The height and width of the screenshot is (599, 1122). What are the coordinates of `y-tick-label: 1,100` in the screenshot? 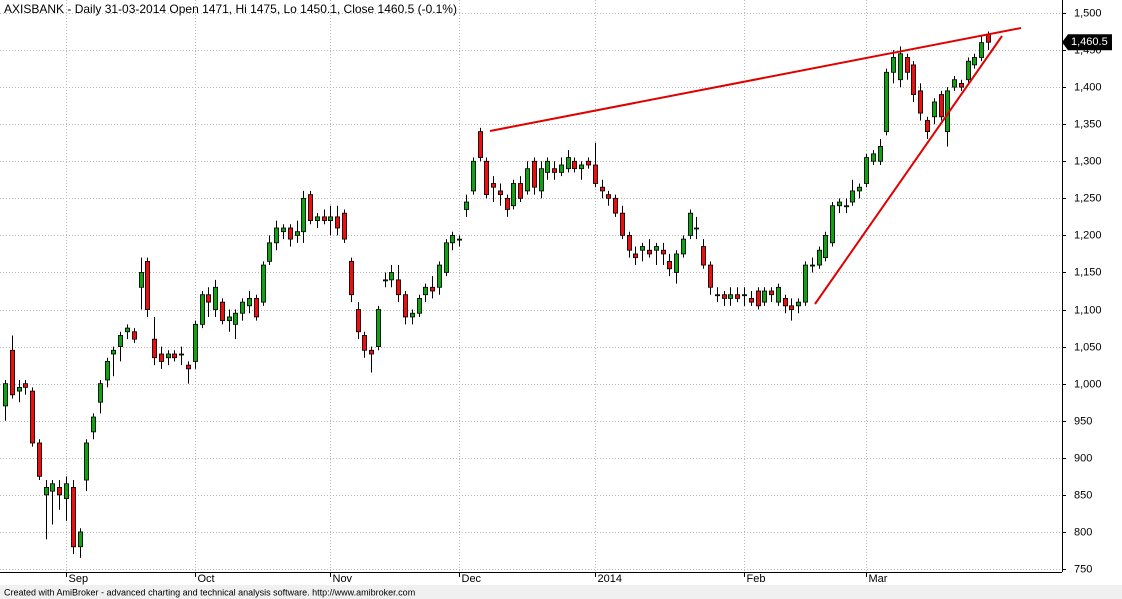 It's located at (1088, 310).